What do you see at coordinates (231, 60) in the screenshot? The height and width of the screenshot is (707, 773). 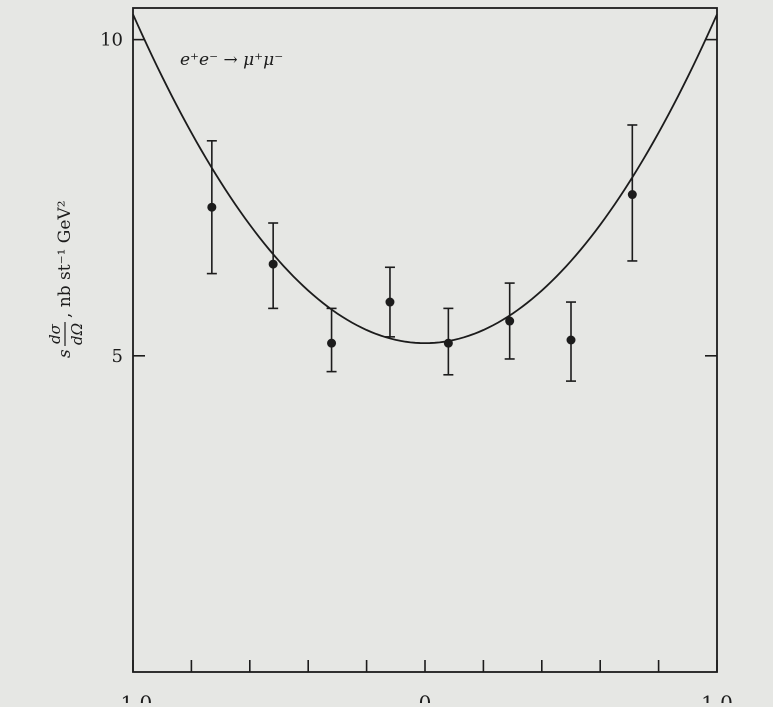 I see `chart-title: e⁺e⁻ → μ⁺μ⁻` at bounding box center [231, 60].